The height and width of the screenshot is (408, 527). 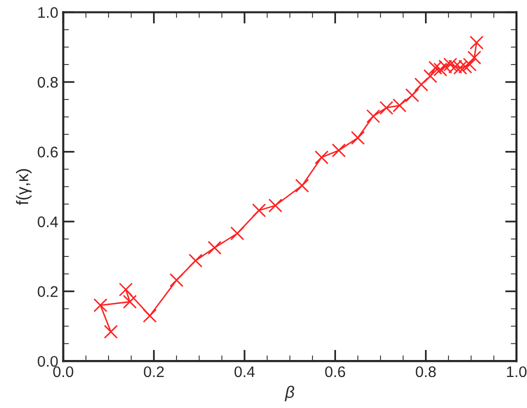 What do you see at coordinates (48, 82) in the screenshot?
I see `y-tick-label: 0.8` at bounding box center [48, 82].